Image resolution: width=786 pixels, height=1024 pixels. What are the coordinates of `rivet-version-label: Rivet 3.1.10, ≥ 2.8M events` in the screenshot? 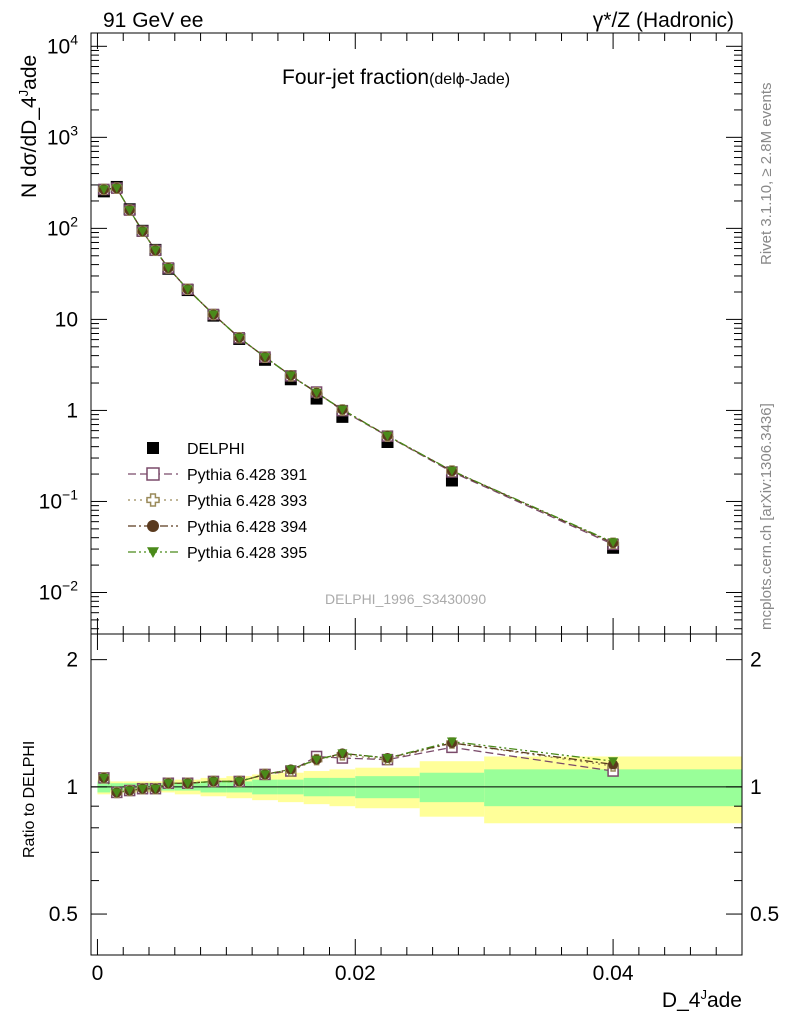 It's located at (766, 174).